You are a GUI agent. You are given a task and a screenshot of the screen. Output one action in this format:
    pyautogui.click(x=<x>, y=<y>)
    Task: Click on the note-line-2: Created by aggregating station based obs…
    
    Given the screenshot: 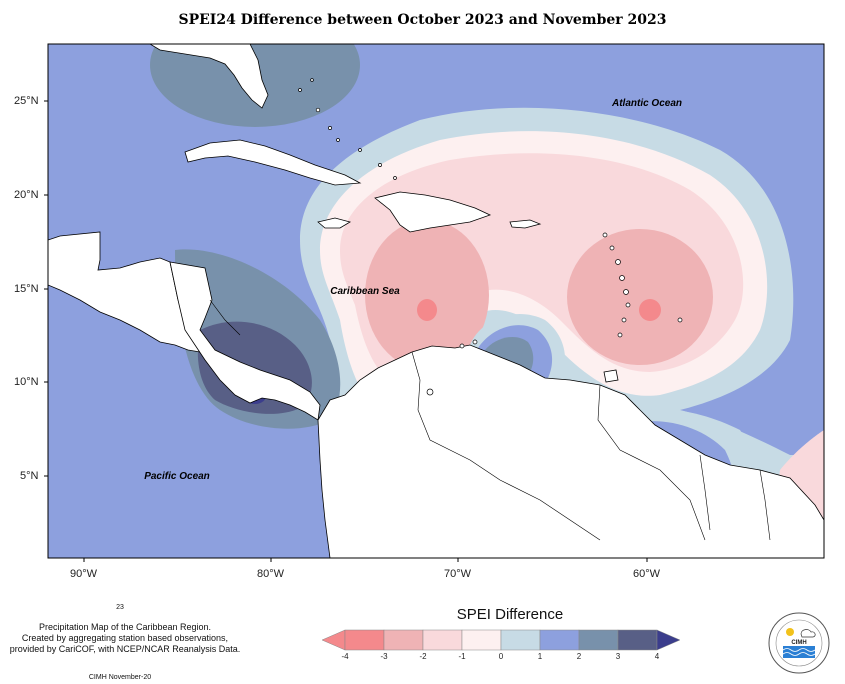 What is the action you would take?
    pyautogui.click(x=125, y=638)
    